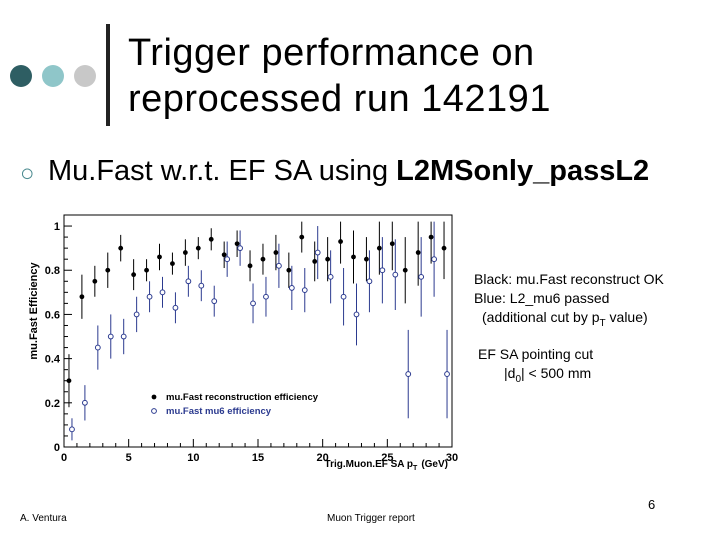 This screenshot has width=720, height=540. What do you see at coordinates (569, 279) in the screenshot?
I see `note-line-black: Black: mu.Fast reconstruct OK` at bounding box center [569, 279].